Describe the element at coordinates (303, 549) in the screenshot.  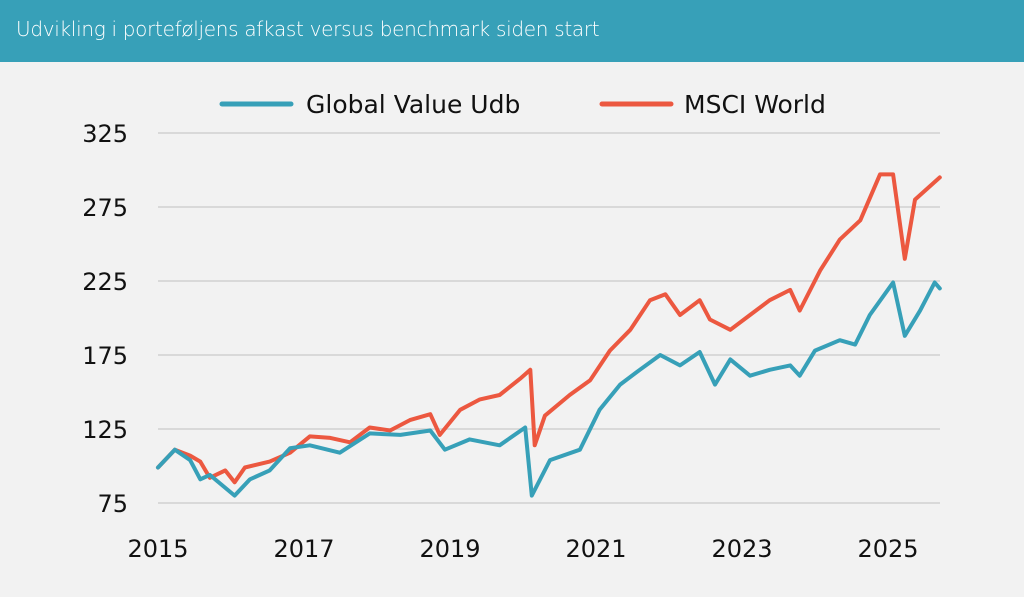
I see `x-tick-label: 2017` at that location.